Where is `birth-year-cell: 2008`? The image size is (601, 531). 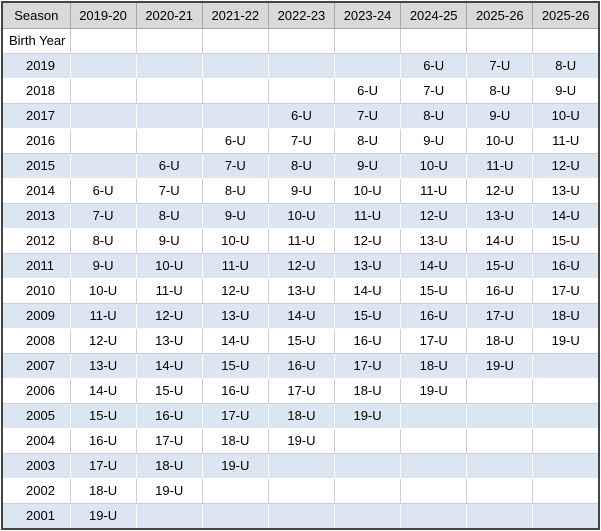
birth-year-cell: 2008 is located at coordinates (36, 340).